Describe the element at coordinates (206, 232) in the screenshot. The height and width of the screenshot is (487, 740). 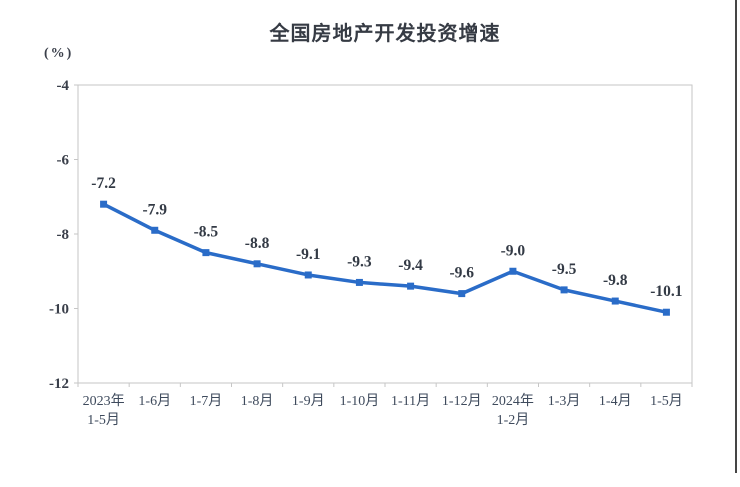
I see `data-point-label: -8.5` at that location.